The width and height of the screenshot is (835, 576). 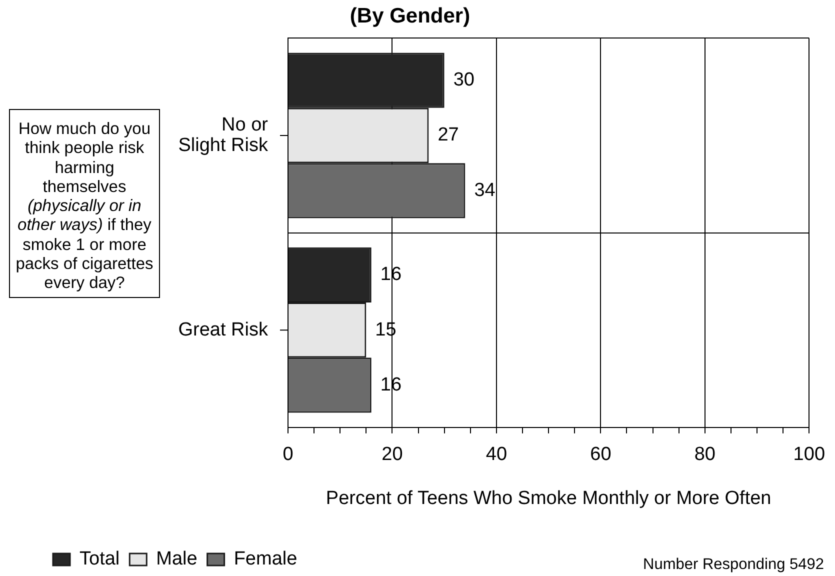 I want to click on chart-title: (By Gender), so click(x=410, y=16).